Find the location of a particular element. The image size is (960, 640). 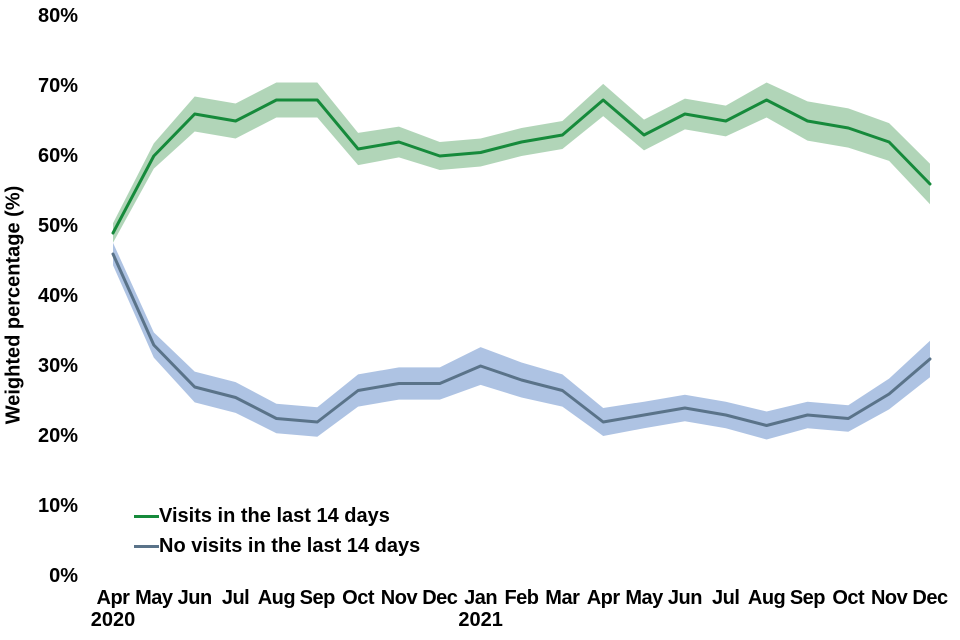

y-tick-label: 50% is located at coordinates (57, 226).